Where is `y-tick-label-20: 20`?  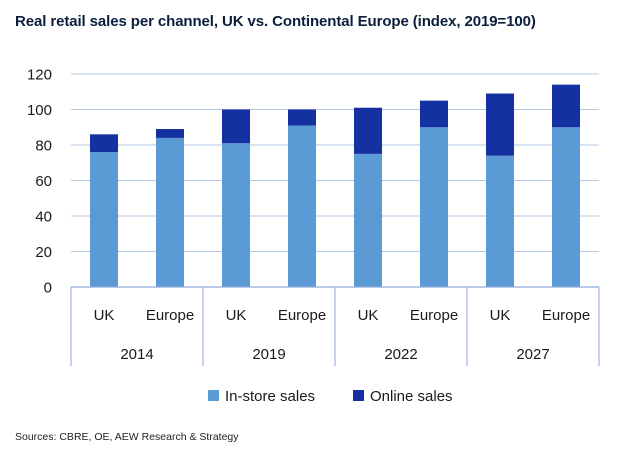 y-tick-label-20: 20 is located at coordinates (43, 252).